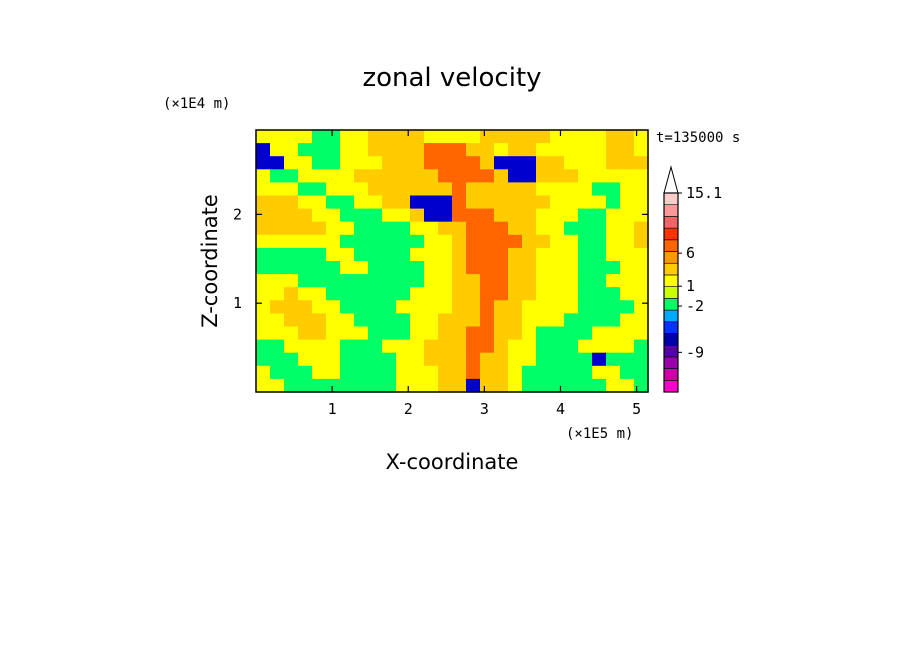 The image size is (904, 654). Describe the element at coordinates (636, 409) in the screenshot. I see `x-tick-label: 5` at that location.